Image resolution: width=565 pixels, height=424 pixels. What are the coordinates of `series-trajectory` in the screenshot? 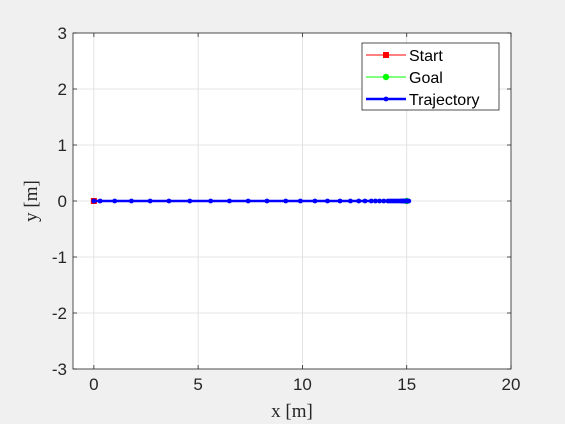 It's located at (251, 201).